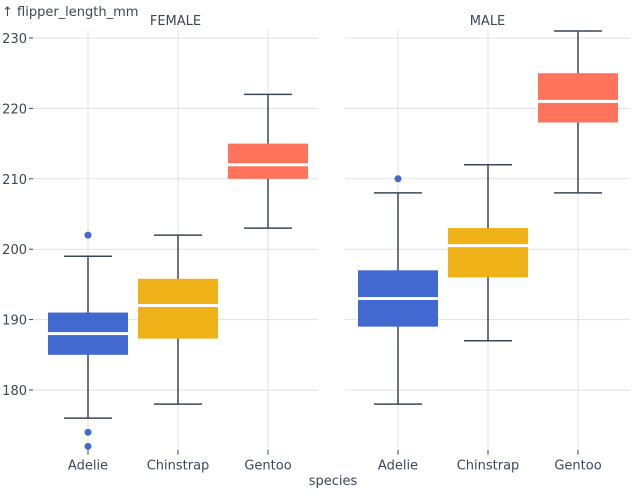  What do you see at coordinates (14, 180) in the screenshot?
I see `y-tick-label: 210` at bounding box center [14, 180].